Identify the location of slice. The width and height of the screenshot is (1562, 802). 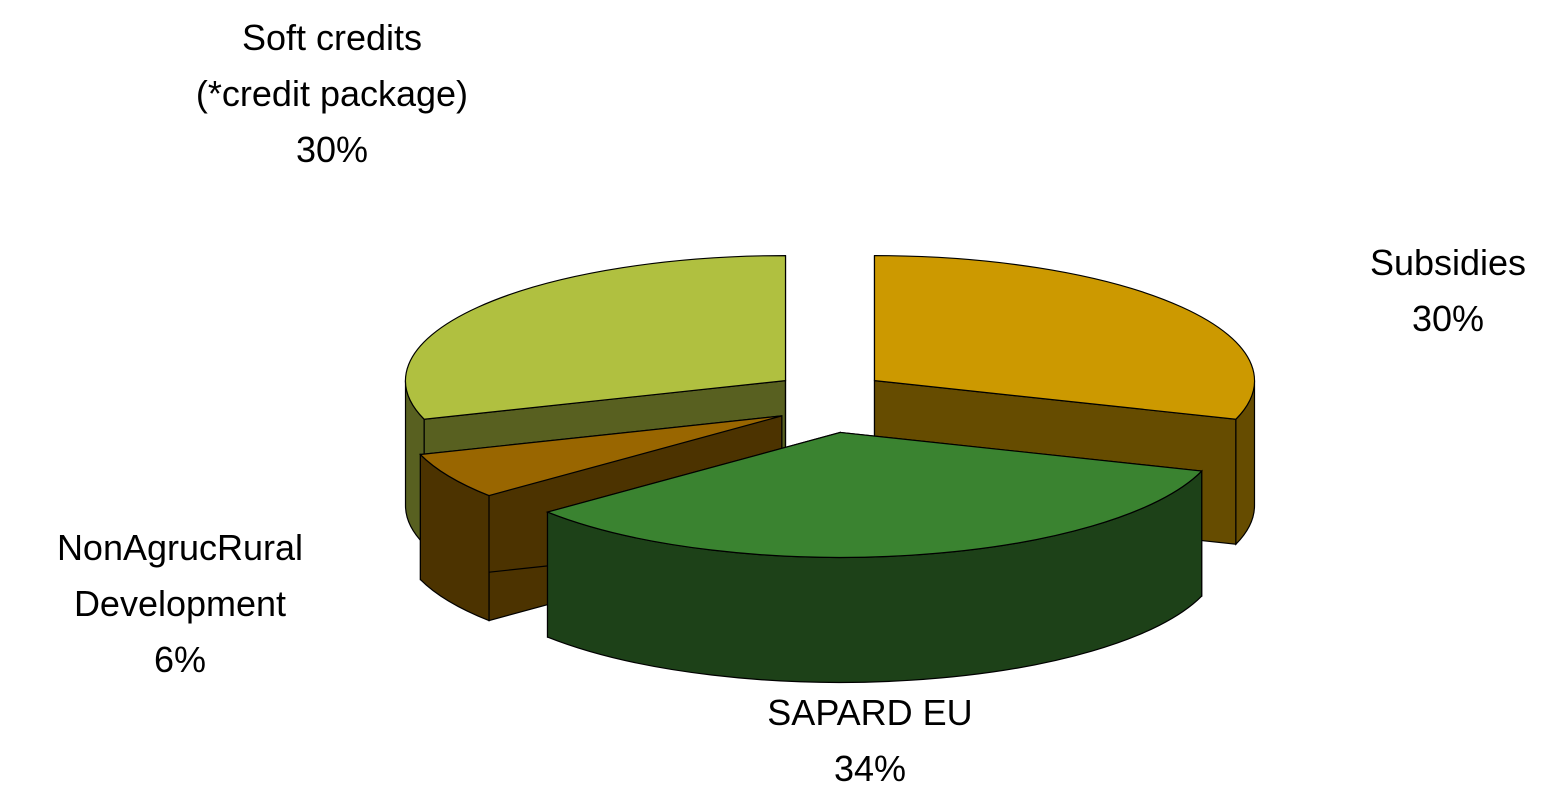
(874, 557).